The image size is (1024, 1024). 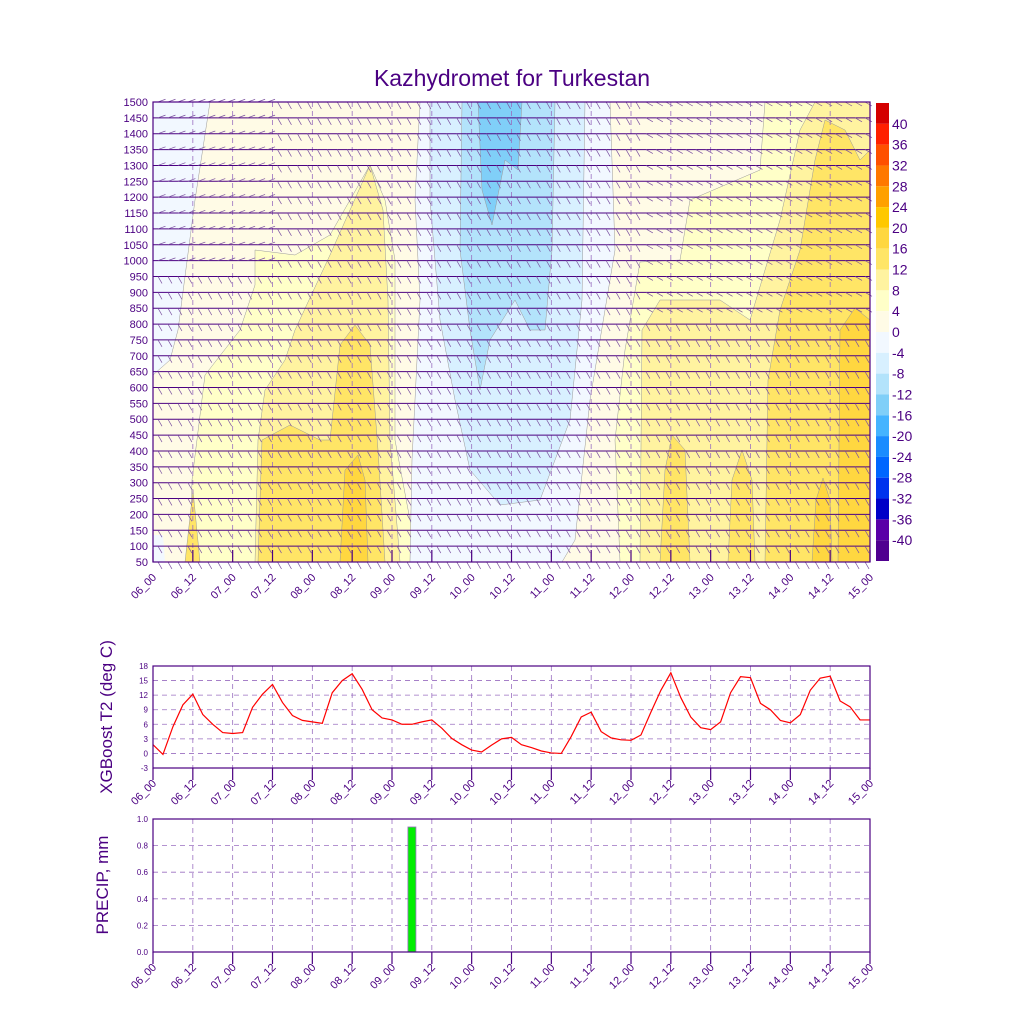 What do you see at coordinates (511, 885) in the screenshot?
I see `precip-grid` at bounding box center [511, 885].